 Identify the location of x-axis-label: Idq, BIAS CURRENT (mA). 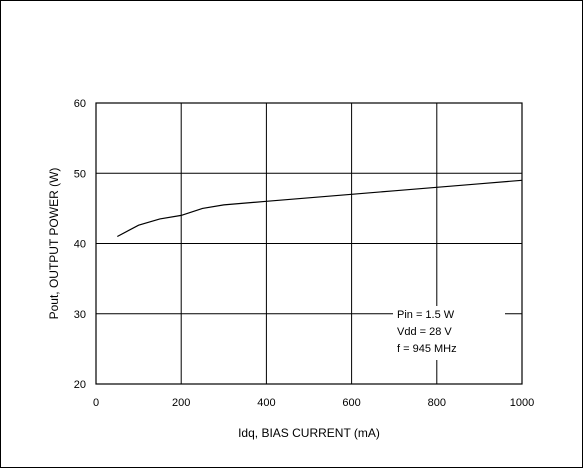
(309, 433).